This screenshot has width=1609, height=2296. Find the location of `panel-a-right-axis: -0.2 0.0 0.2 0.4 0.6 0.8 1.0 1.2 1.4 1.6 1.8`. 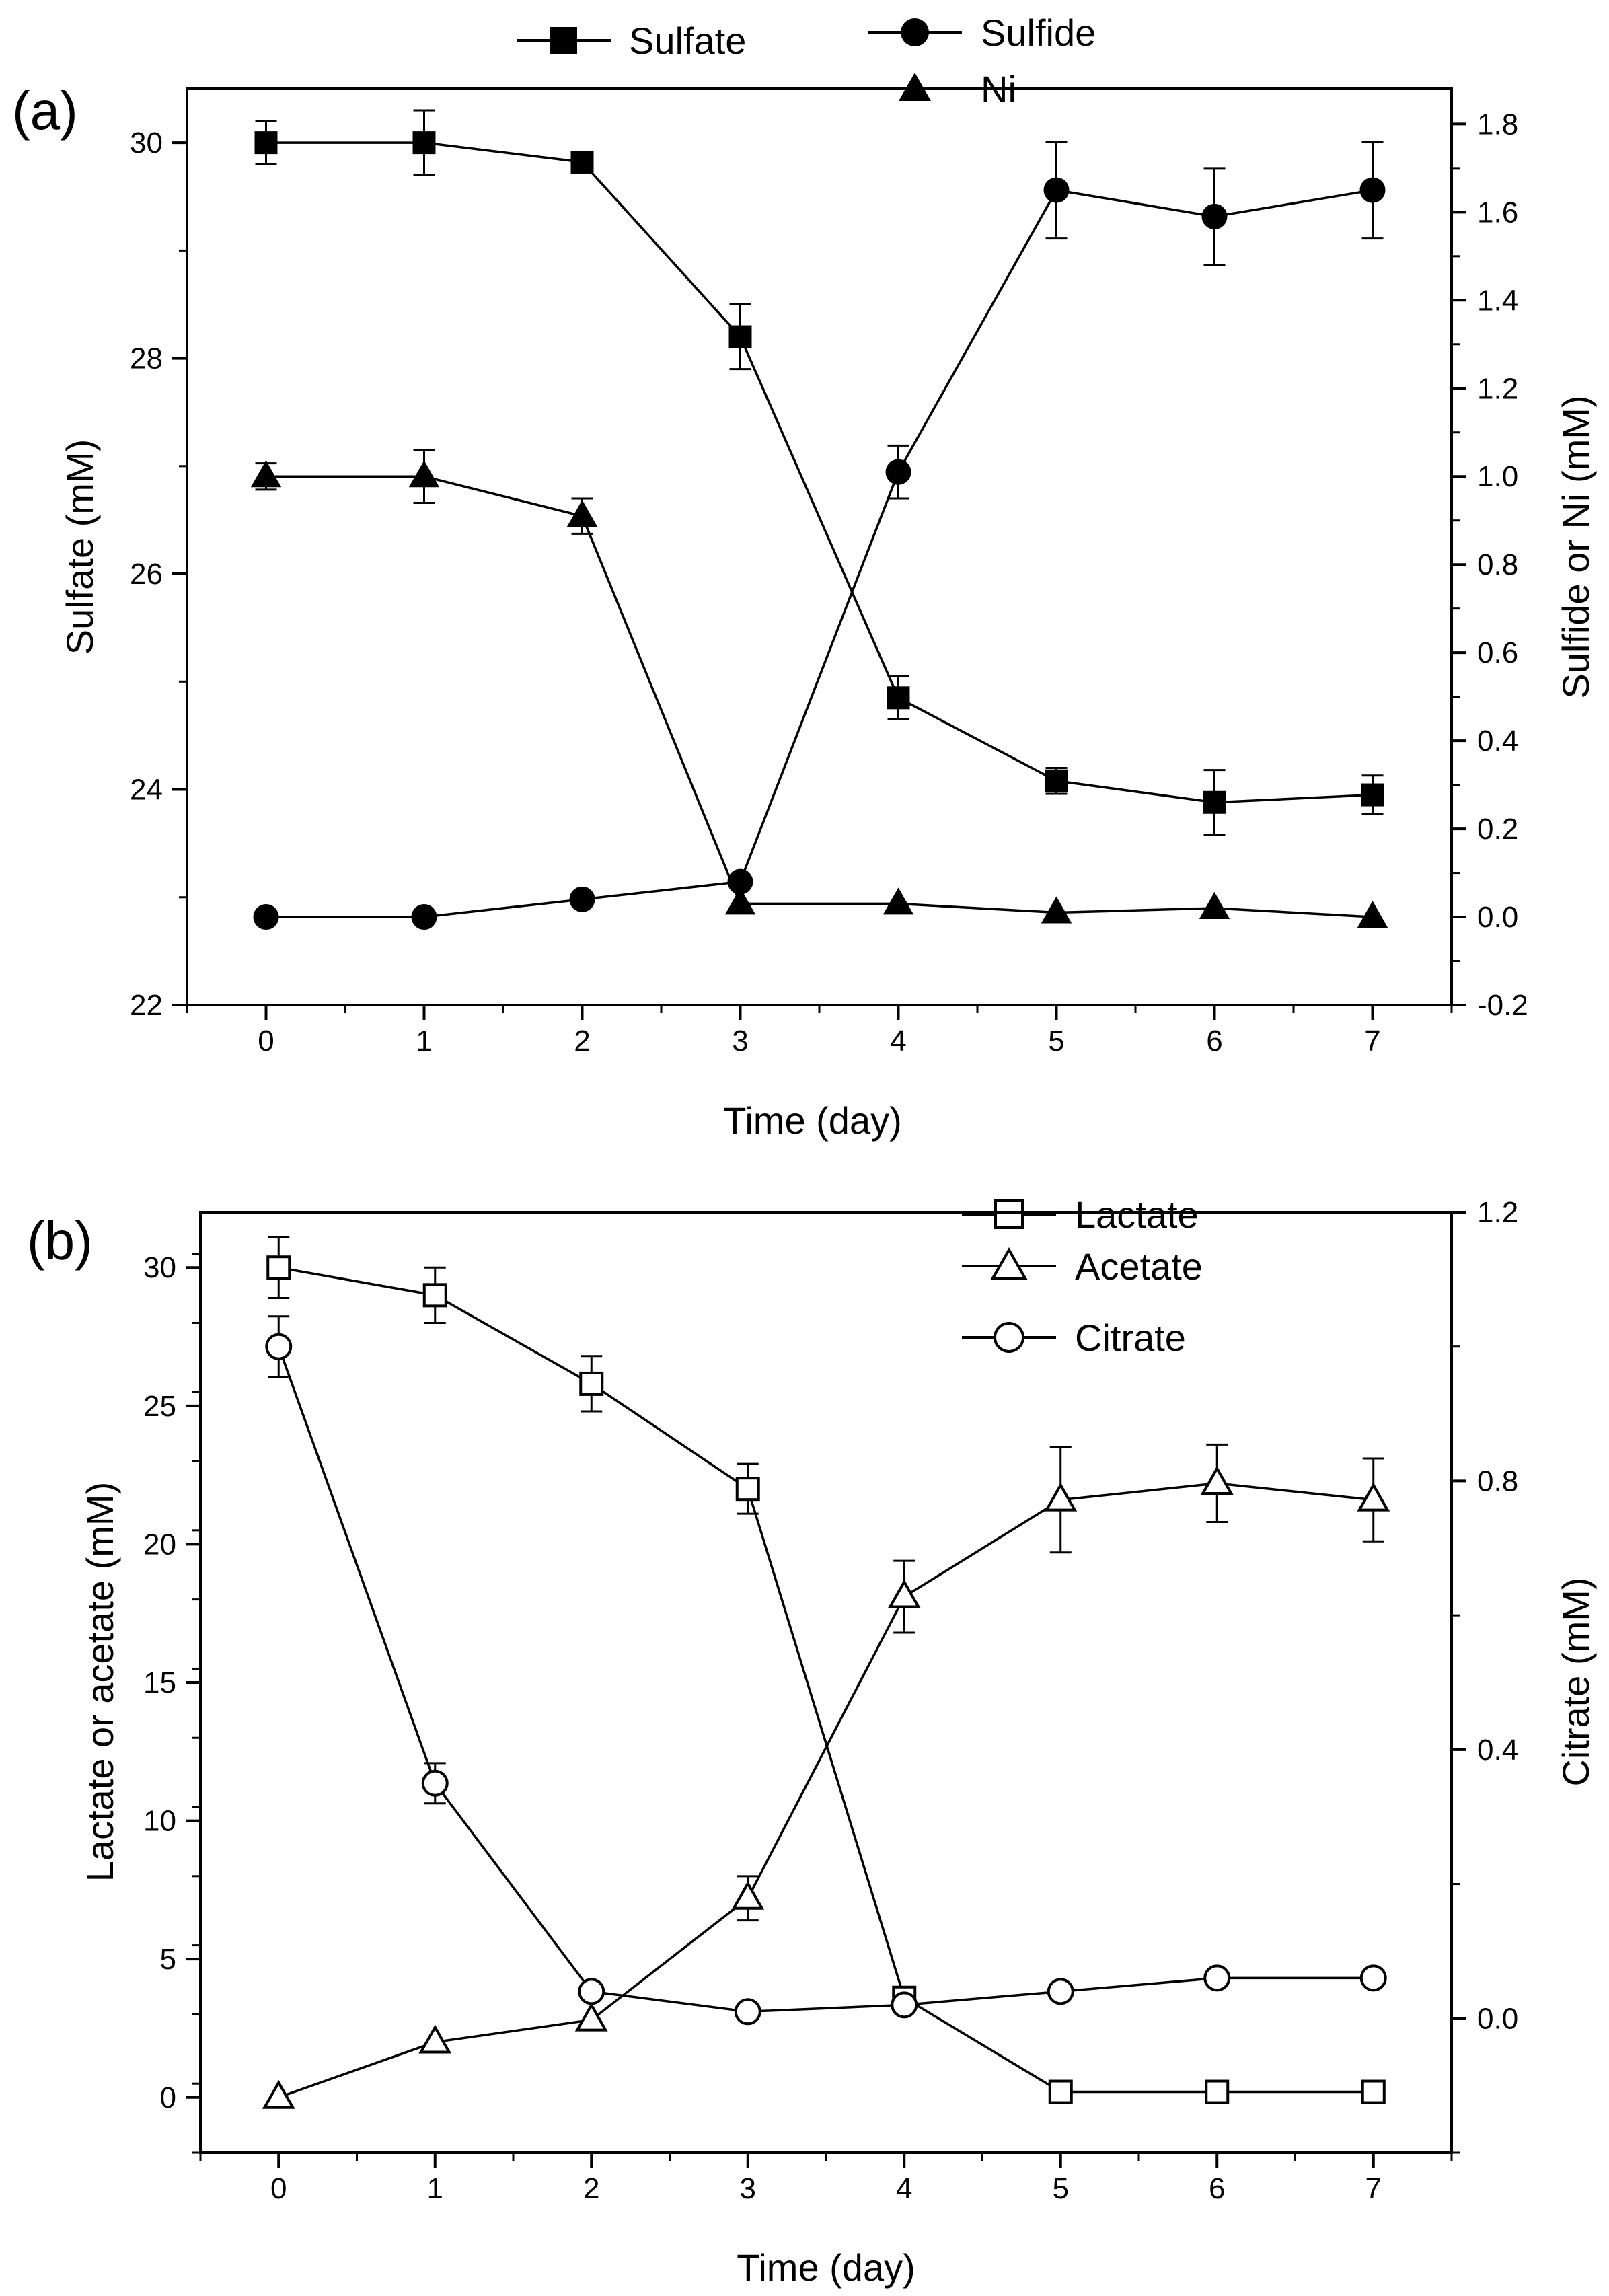

panel-a-right-axis: -0.2 0.0 0.2 0.4 0.6 0.8 1.0 1.2 1.4 1.6 1.8 is located at coordinates (1490, 565).